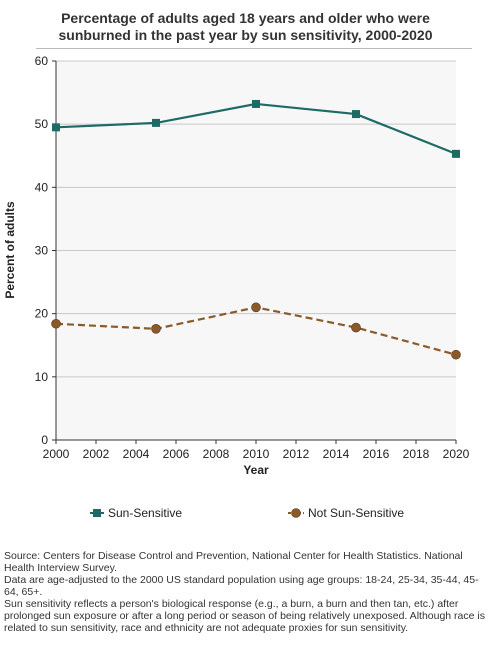 The width and height of the screenshot is (491, 646). What do you see at coordinates (256, 470) in the screenshot?
I see `x-axis-label: Year` at bounding box center [256, 470].